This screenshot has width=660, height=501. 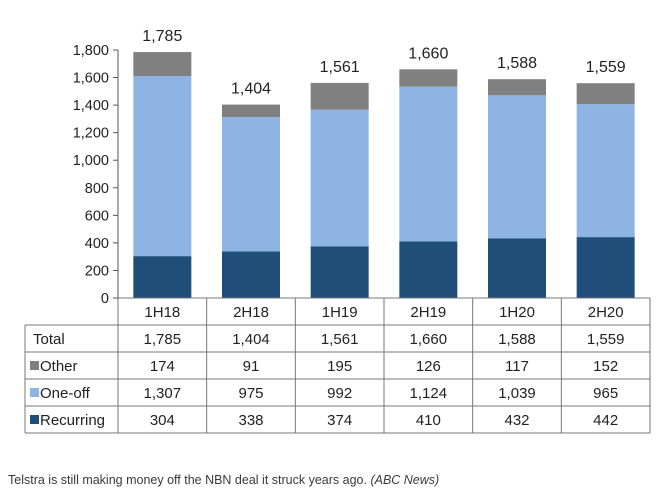 I want to click on bar-total-label: 1,404, so click(x=251, y=89).